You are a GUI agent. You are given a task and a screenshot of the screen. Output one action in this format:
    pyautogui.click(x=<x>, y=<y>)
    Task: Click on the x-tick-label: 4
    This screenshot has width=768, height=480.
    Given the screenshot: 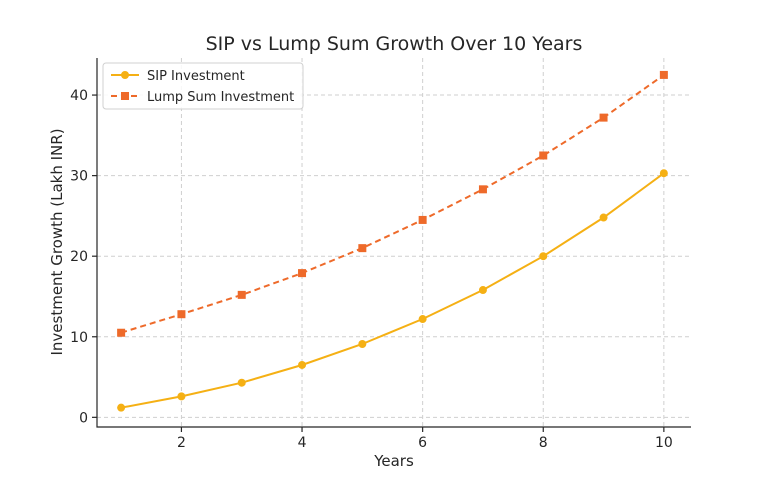 What is the action you would take?
    pyautogui.click(x=302, y=443)
    